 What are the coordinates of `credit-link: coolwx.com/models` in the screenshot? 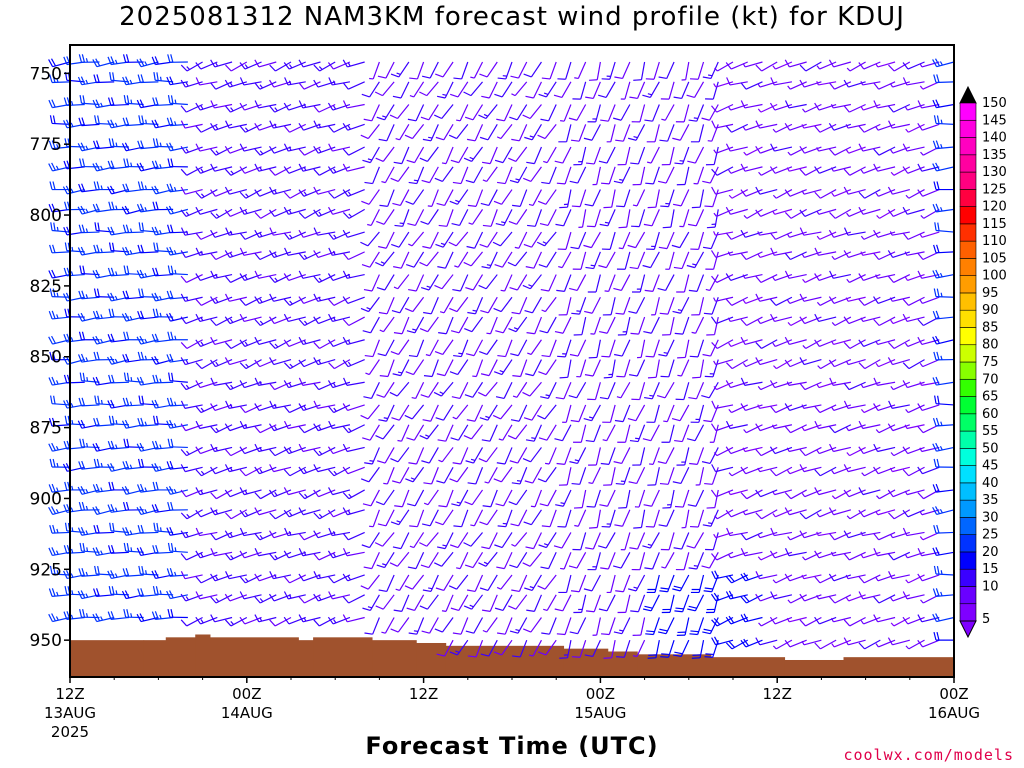 It's located at (928, 755).